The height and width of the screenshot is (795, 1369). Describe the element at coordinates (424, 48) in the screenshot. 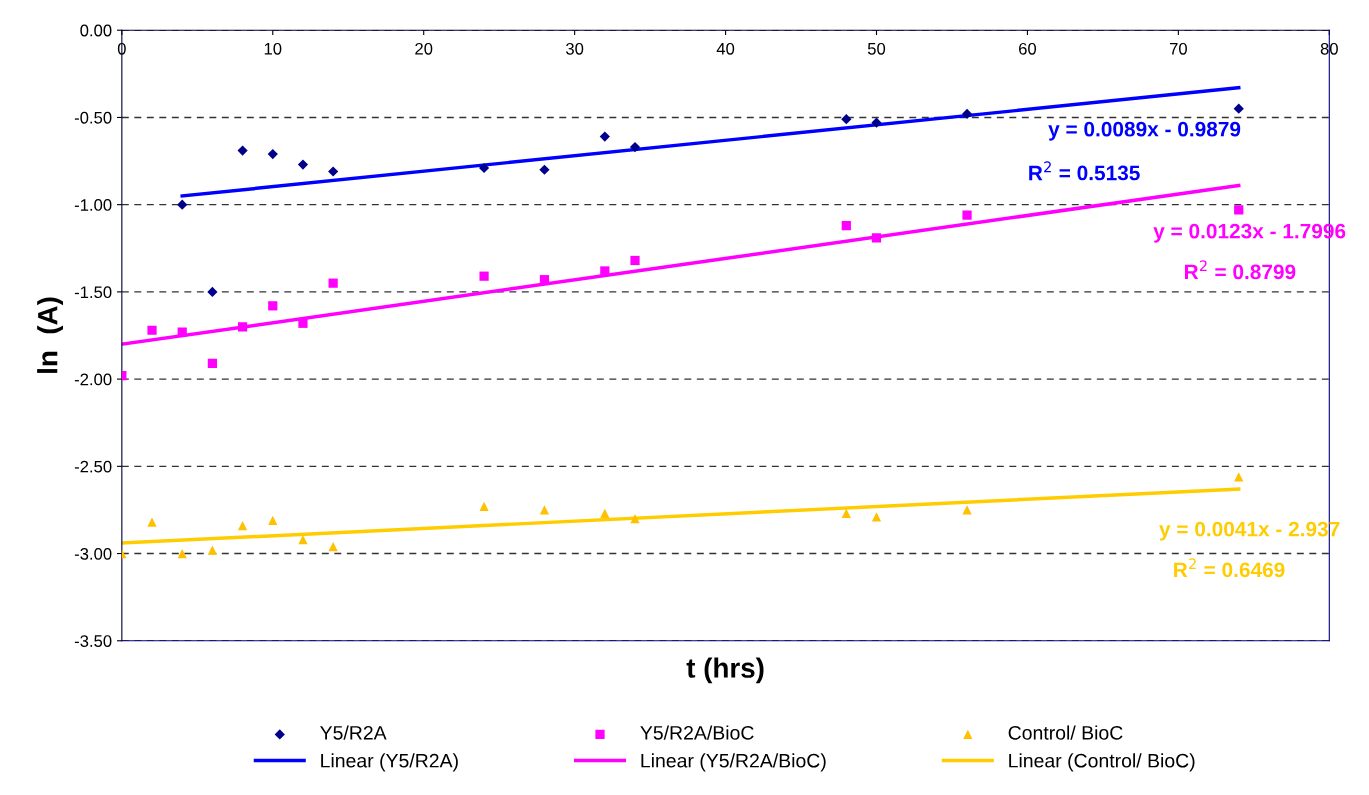

I see `x-tick-label: 20` at that location.